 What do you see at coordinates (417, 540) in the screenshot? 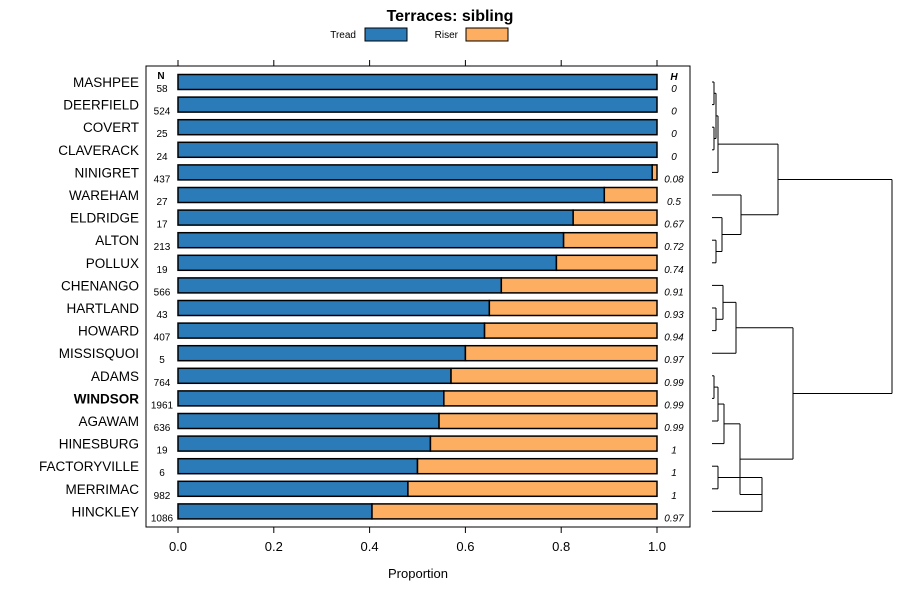
I see `x-axis: 0.0 0.2 0.4 0.6 0.8 1.0` at bounding box center [417, 540].